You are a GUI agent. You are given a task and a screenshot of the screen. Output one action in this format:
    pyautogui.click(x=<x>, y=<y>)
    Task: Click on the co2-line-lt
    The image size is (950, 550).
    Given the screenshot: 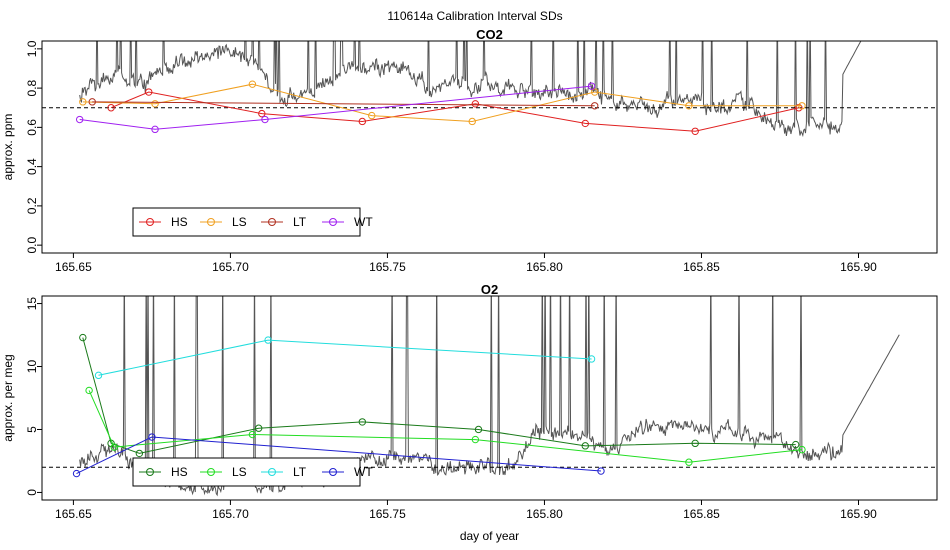 What is the action you would take?
    pyautogui.click(x=343, y=104)
    